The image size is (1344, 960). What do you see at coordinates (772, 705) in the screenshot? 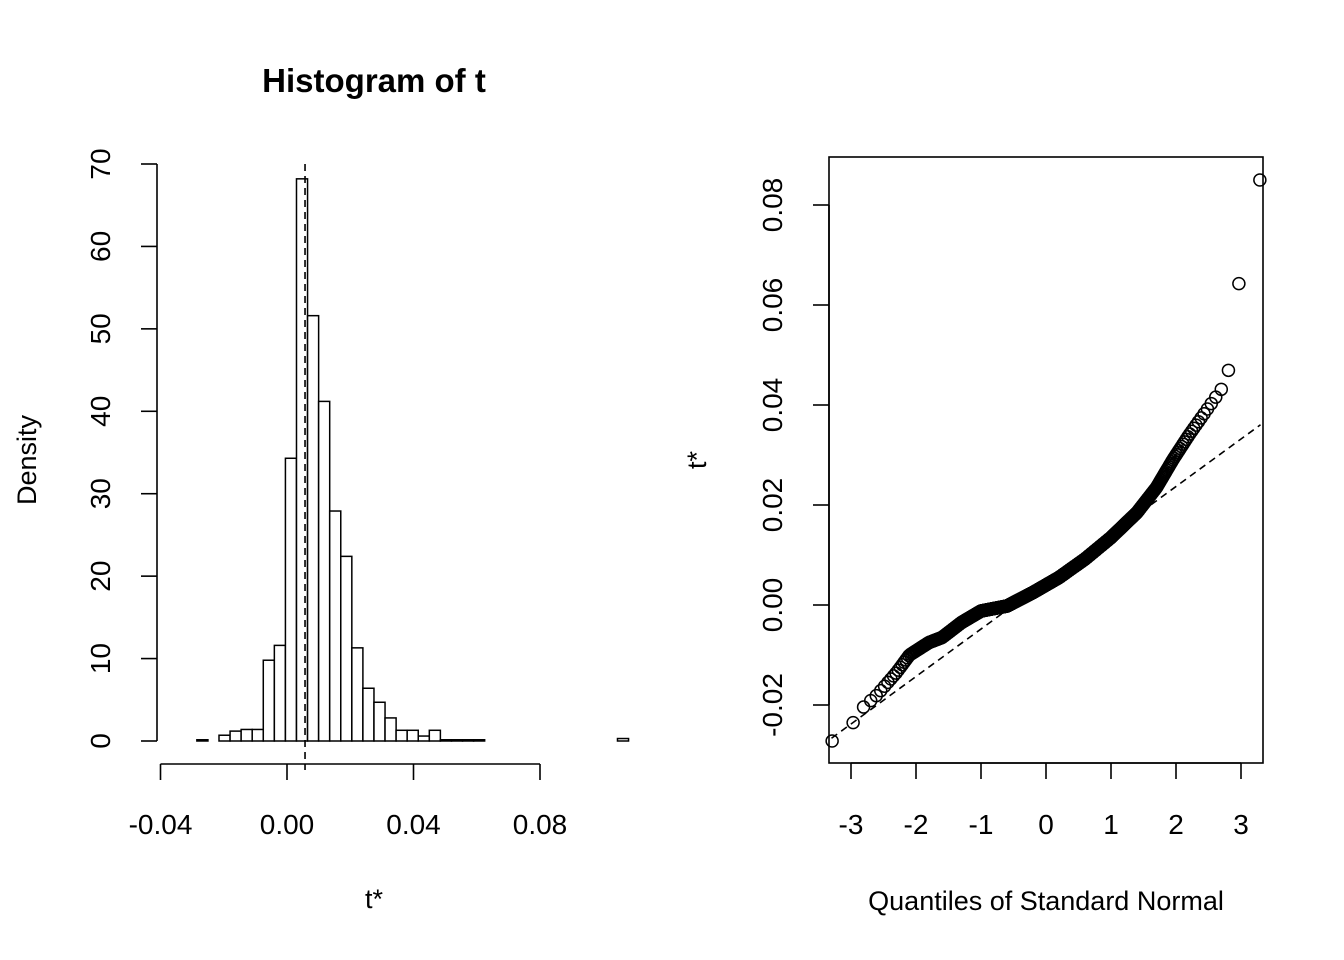
I see `qq-y-tick-label-0: -0.02` at bounding box center [772, 705].